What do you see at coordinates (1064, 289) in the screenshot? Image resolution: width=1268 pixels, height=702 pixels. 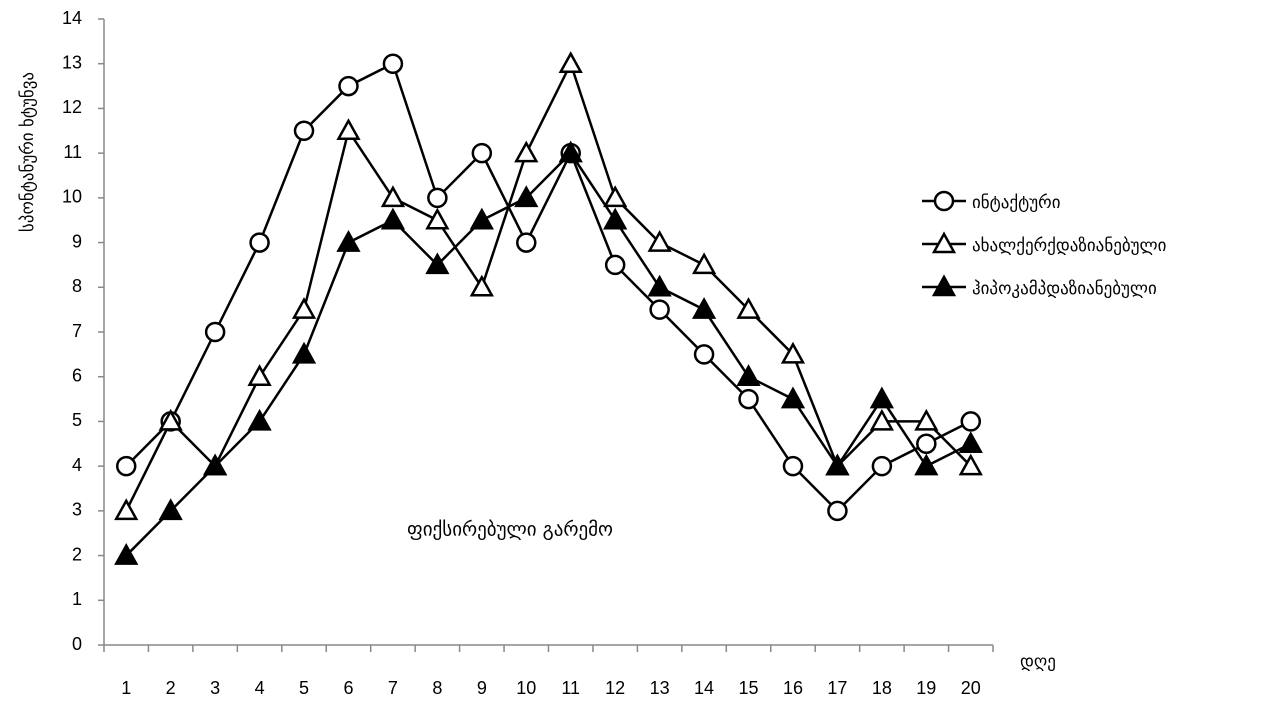 I see `legend-label: ჰიპოკამპდაზიანებული` at bounding box center [1064, 289].